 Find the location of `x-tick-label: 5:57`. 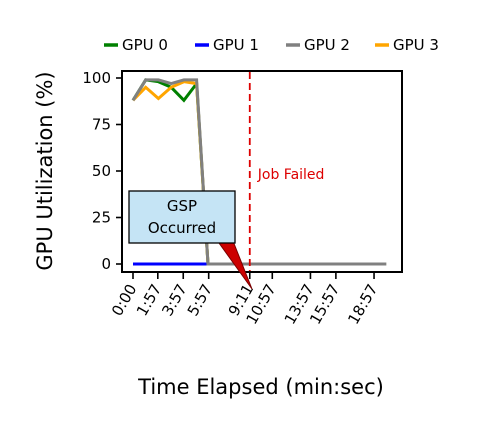

x-tick-label: 5:57 is located at coordinates (200, 300).